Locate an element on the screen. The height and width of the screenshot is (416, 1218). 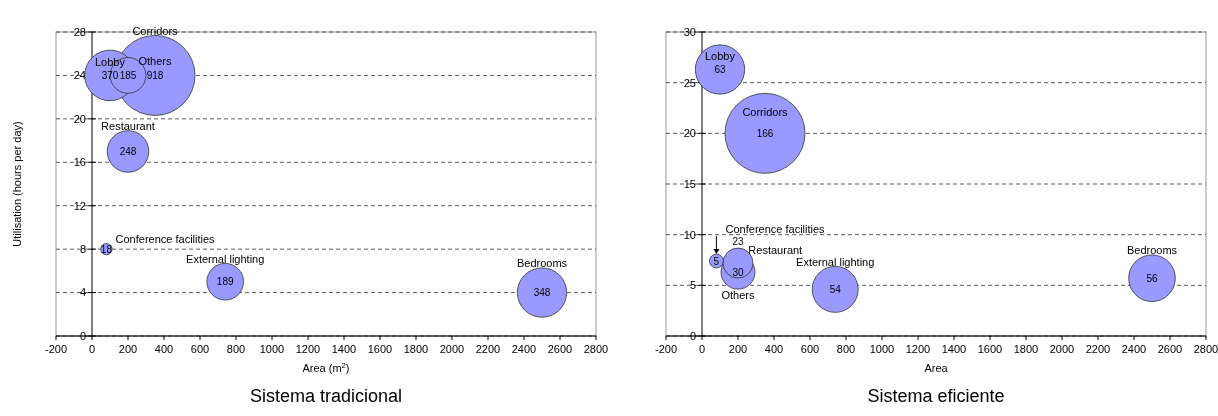
text: Sistema tradicional is located at coordinates (326, 396).